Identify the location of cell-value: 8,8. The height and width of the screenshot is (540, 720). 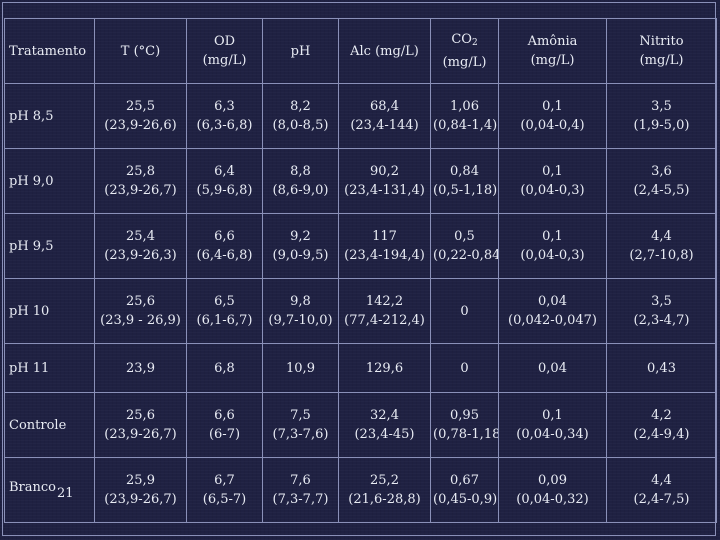
(300, 171).